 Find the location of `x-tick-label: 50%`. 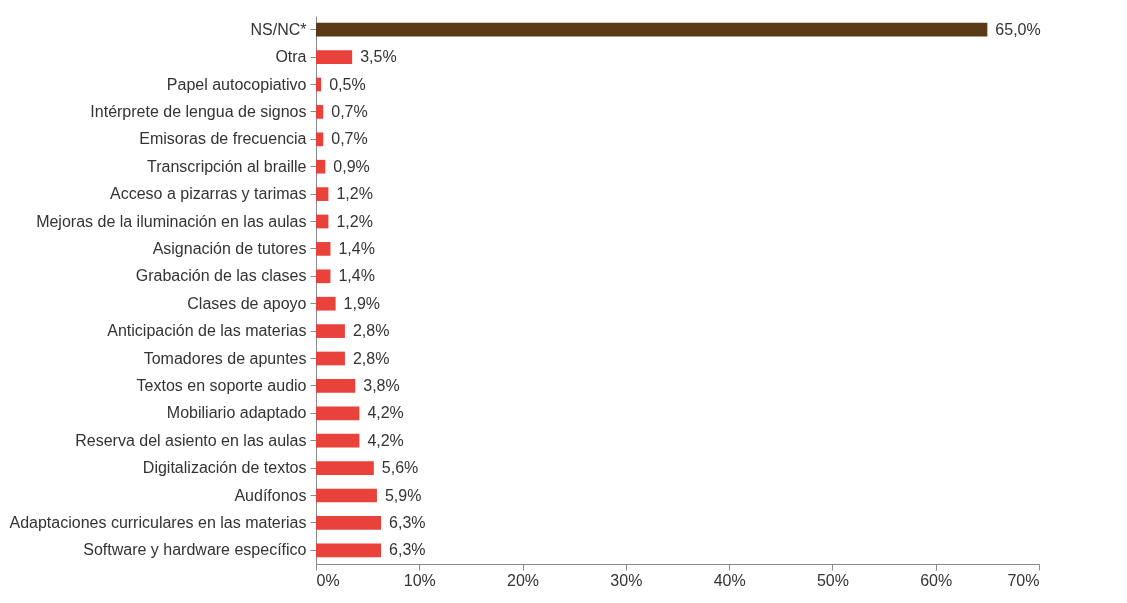

x-tick-label: 50% is located at coordinates (832, 580).